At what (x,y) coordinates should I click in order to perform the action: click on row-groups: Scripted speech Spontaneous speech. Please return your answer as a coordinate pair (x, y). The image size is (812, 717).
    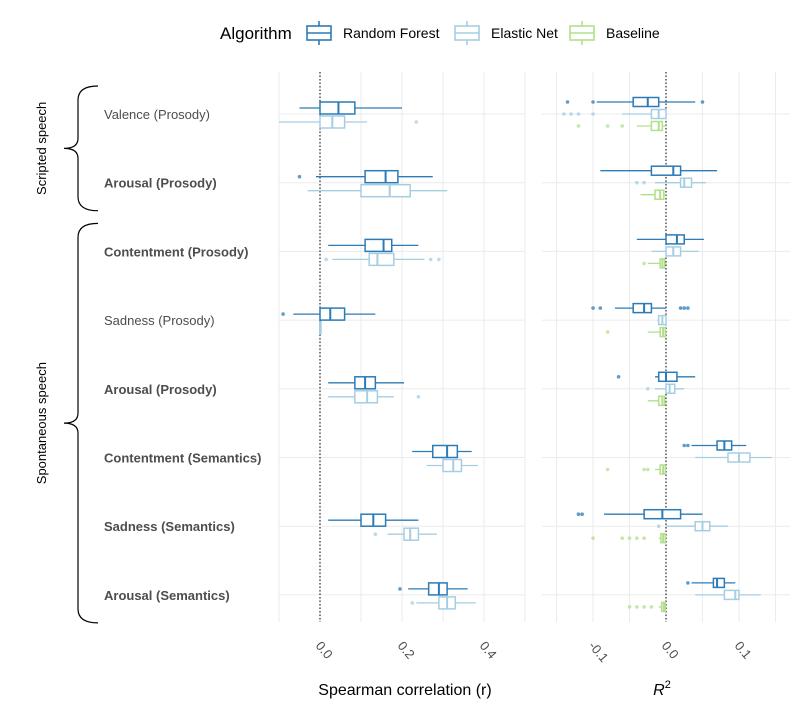
    Looking at the image, I should click on (66, 354).